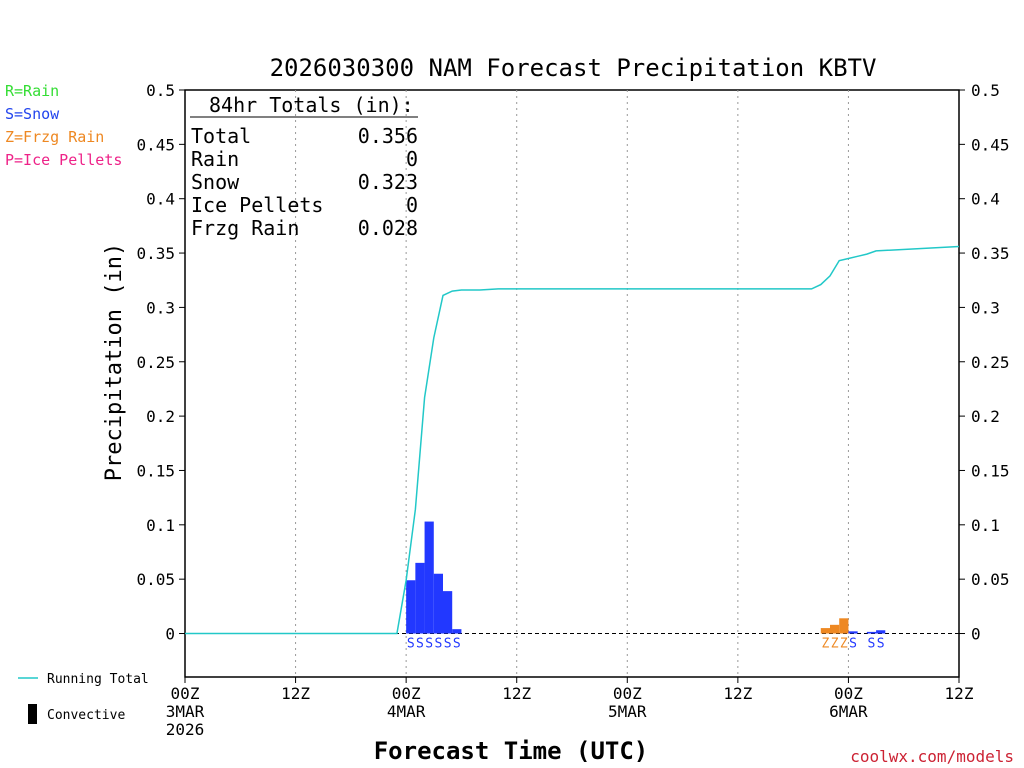 This screenshot has width=1024, height=768. I want to click on y-axis-right: 0 0.05 0.1 0.15 0.2 0.25 0.3 0.35 0.4 0.45 0.5, so click(984, 362).